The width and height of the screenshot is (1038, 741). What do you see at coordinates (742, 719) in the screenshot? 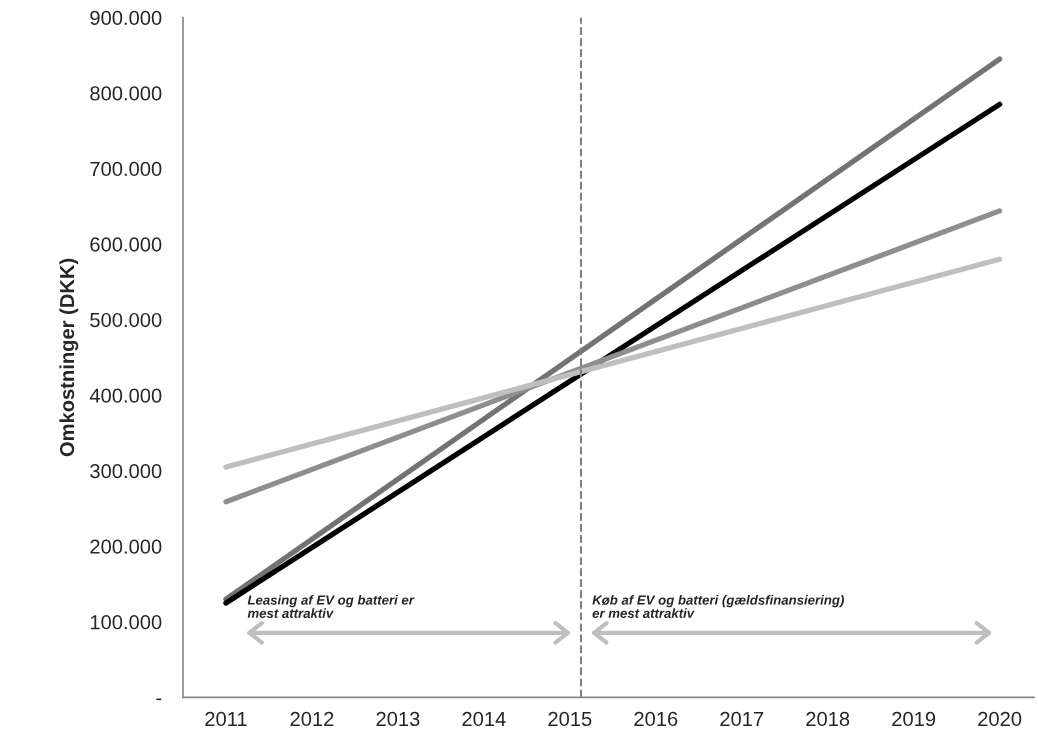
I see `x-tick-label: 2017` at bounding box center [742, 719].